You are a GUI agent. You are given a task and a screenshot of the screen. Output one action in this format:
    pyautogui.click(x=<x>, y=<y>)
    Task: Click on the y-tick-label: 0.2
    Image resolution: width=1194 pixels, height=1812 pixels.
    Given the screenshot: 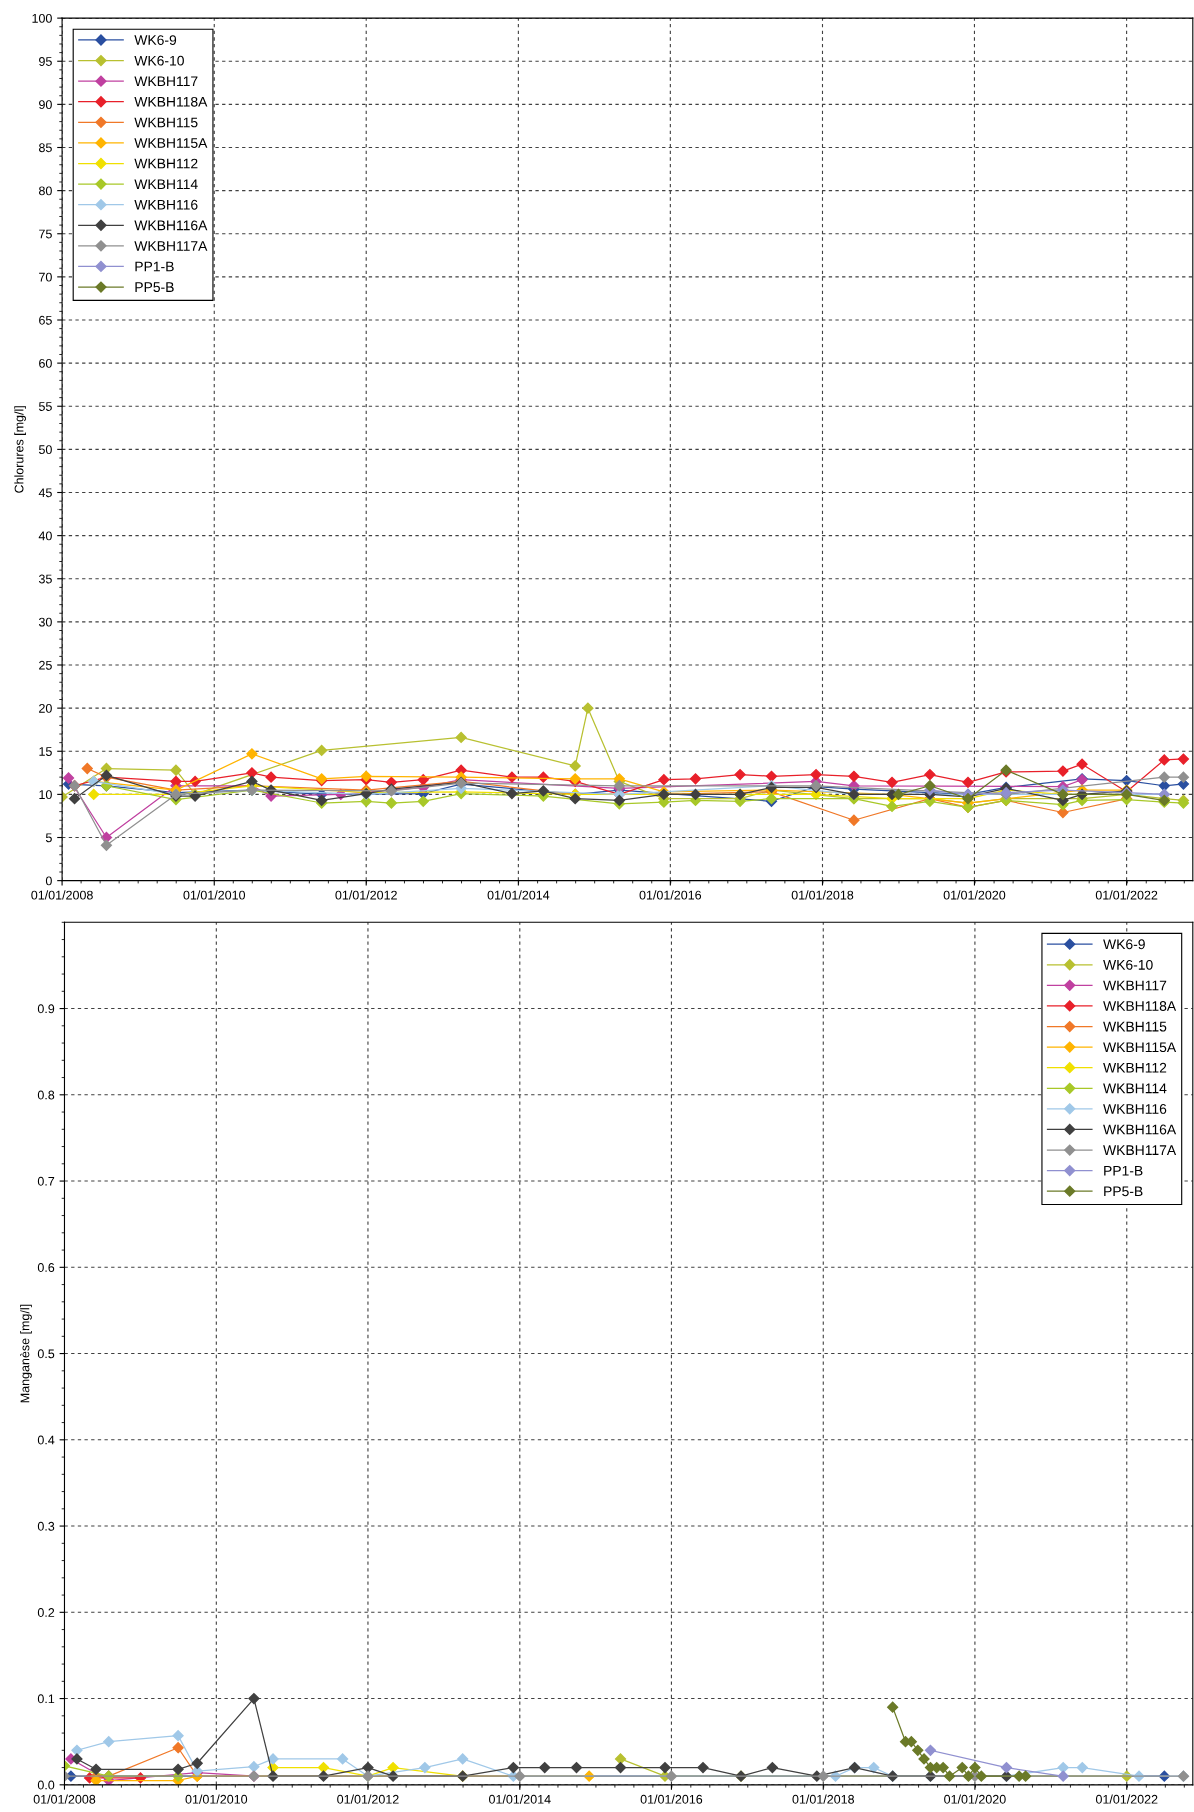 What is the action you would take?
    pyautogui.click(x=46, y=1612)
    